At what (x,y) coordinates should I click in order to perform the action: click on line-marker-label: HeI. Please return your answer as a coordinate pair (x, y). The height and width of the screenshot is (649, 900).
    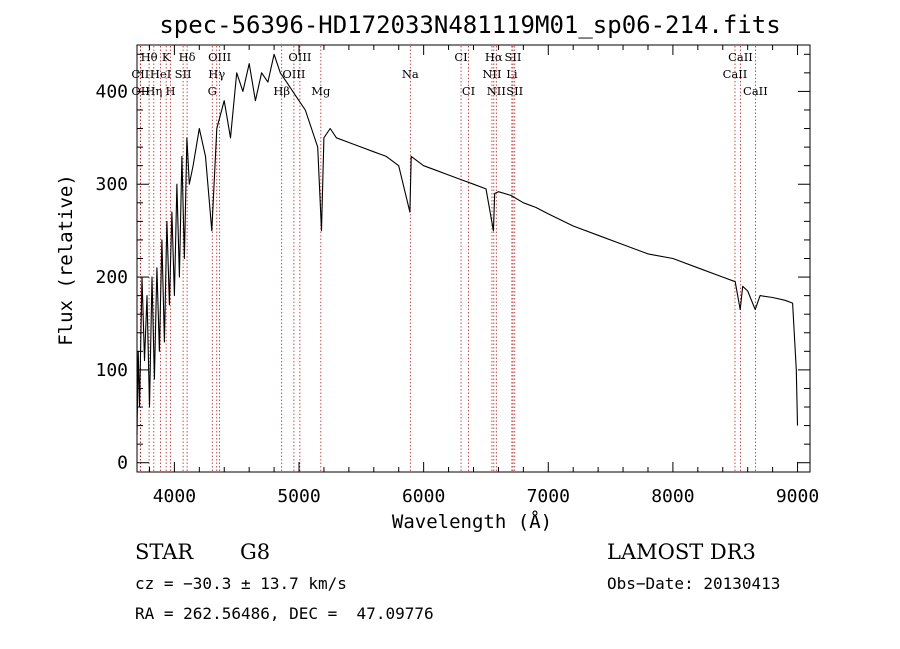
    Looking at the image, I should click on (160, 74).